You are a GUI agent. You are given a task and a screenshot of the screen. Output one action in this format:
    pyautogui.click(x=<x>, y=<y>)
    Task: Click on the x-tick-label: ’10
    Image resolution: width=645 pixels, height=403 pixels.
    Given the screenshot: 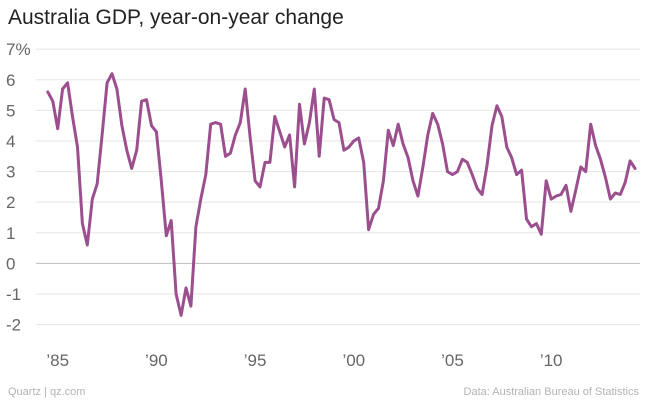 What is the action you would take?
    pyautogui.click(x=551, y=360)
    